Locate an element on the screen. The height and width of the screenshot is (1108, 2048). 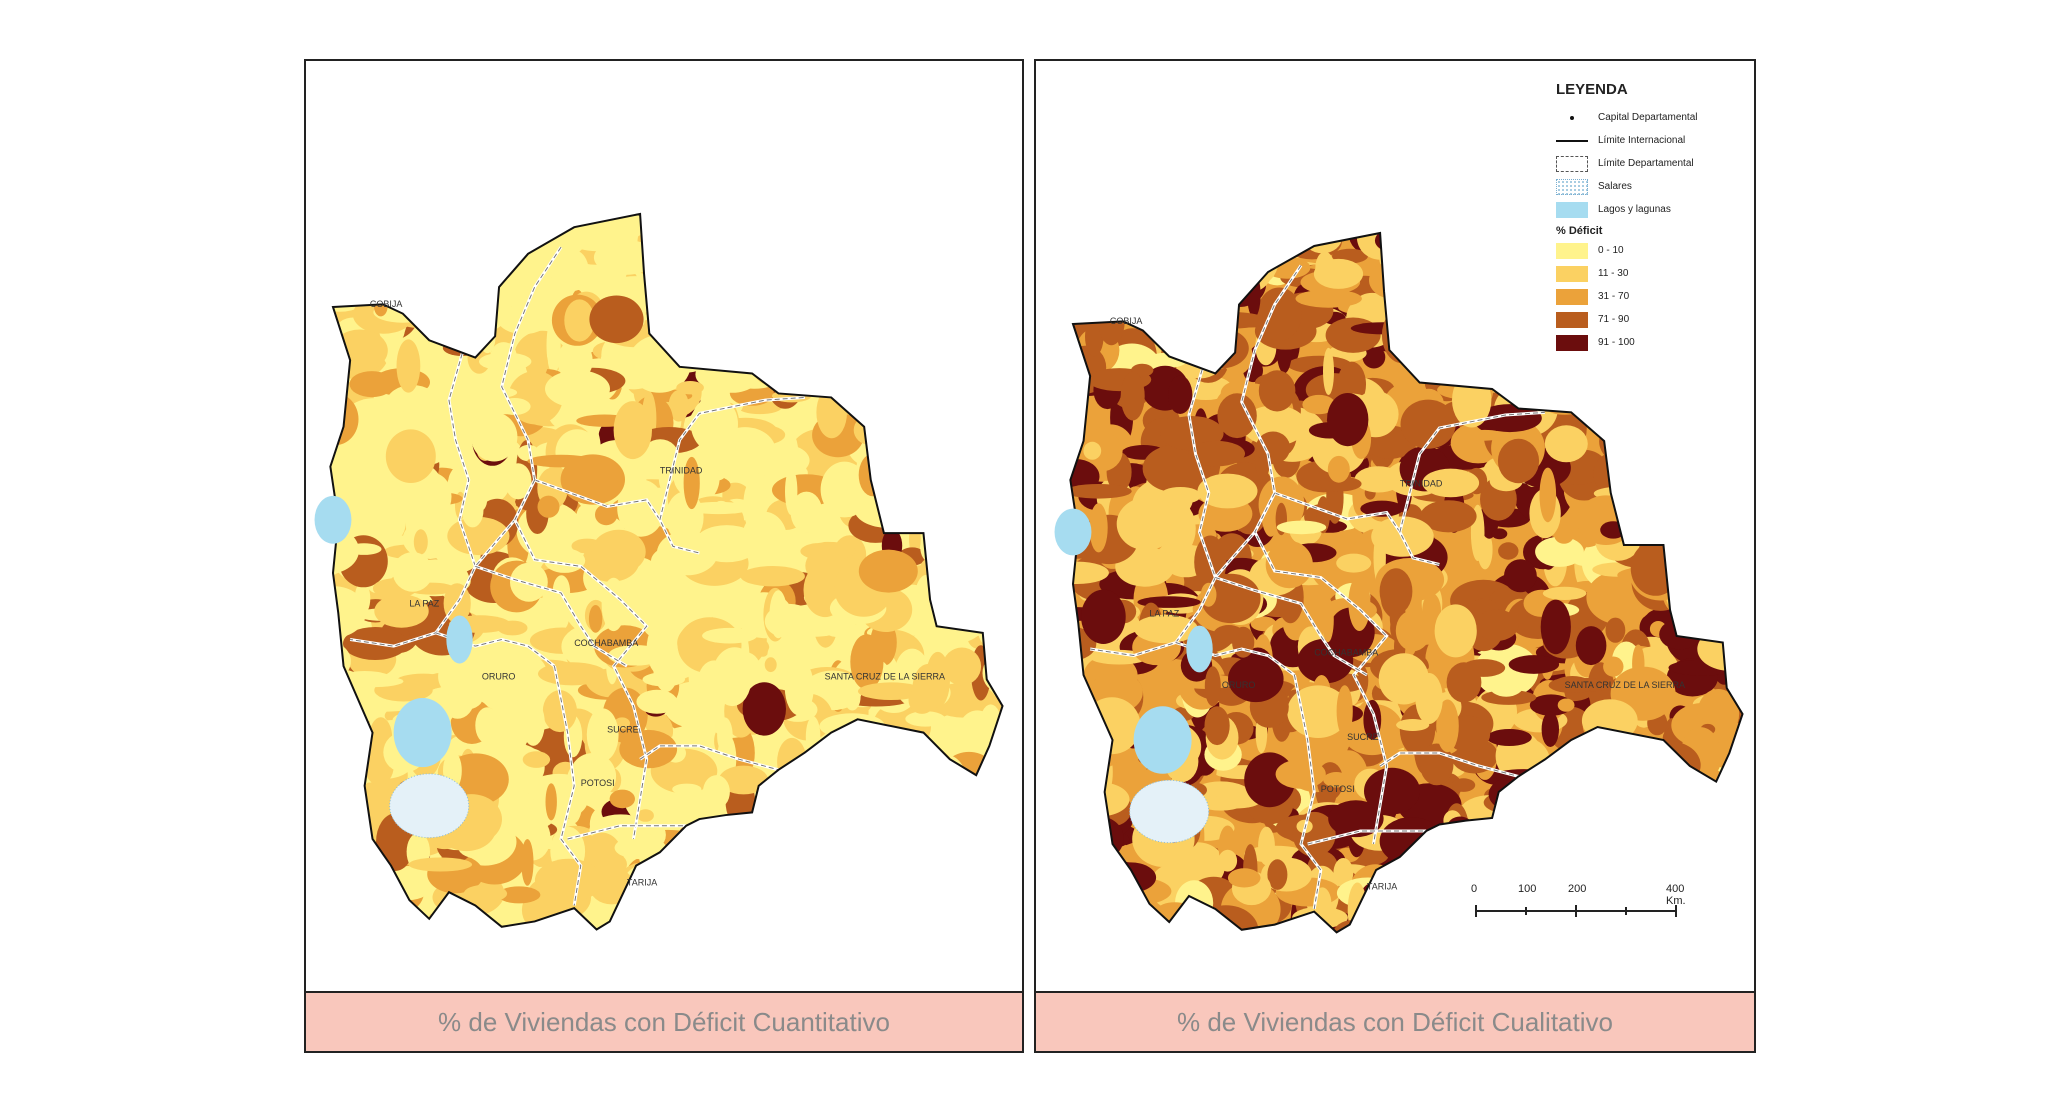
lake is located at coordinates (1199, 649).